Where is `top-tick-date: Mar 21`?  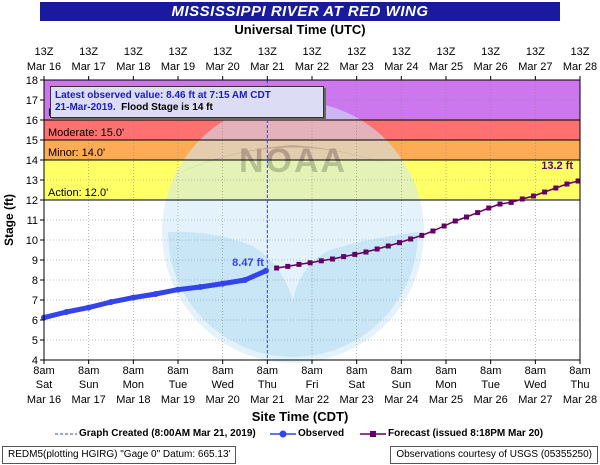 top-tick-date: Mar 21 is located at coordinates (267, 67).